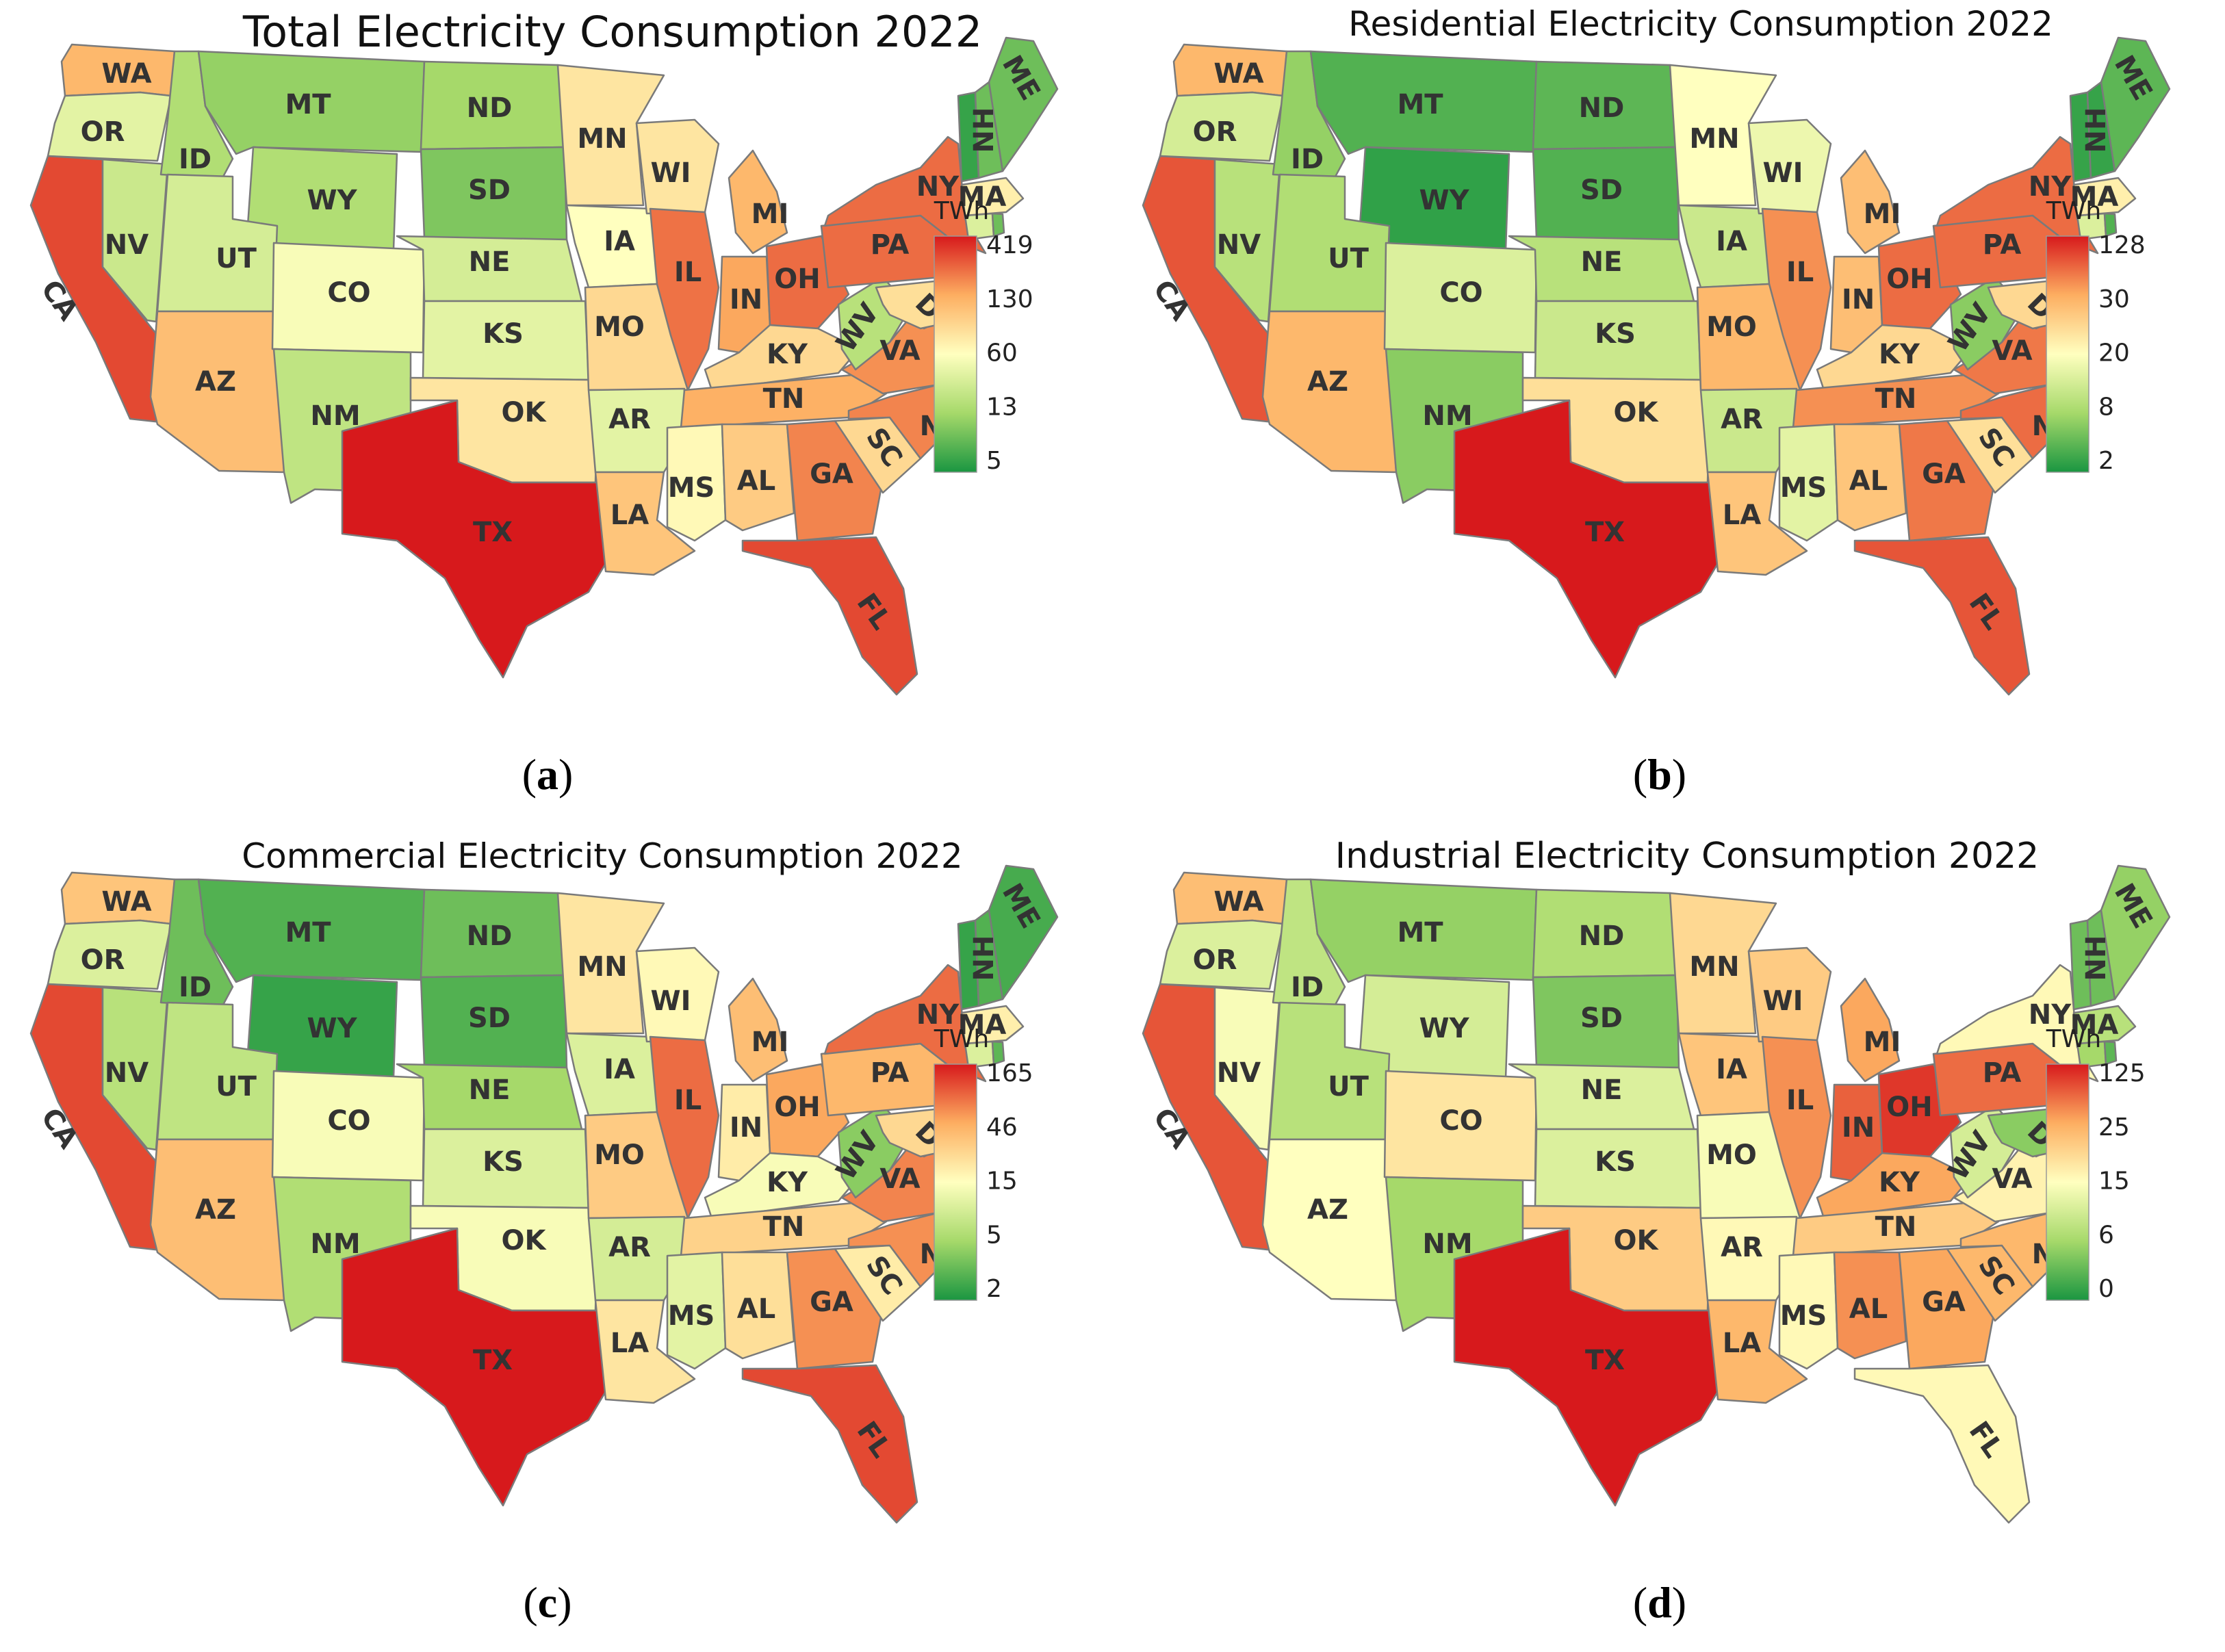 The image size is (2225, 1652). Describe the element at coordinates (1444, 200) in the screenshot. I see `state-label-wy: WY` at that location.